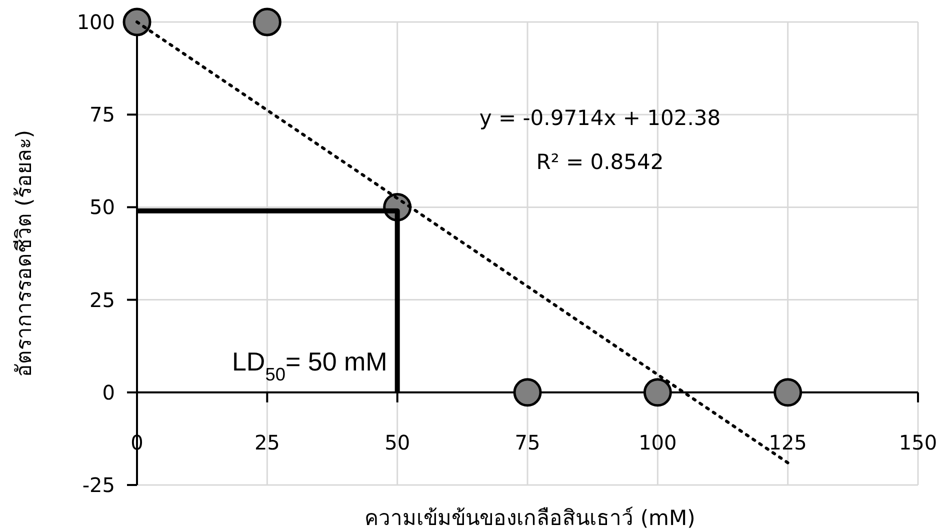 The width and height of the screenshot is (943, 531). Describe the element at coordinates (95, 22) in the screenshot. I see `y-tick-label: 100` at that location.